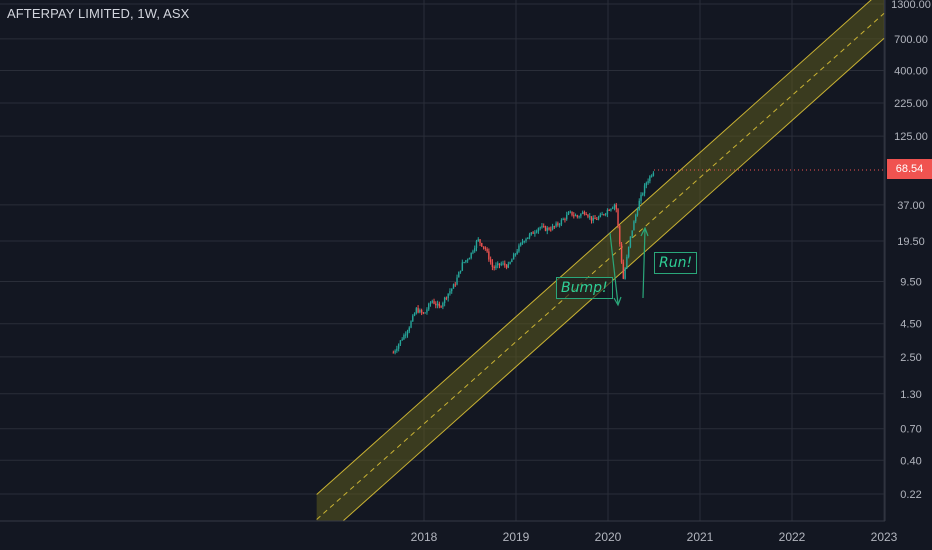 This screenshot has width=932, height=550. I want to click on y-tick-label: 4.50, so click(910, 325).